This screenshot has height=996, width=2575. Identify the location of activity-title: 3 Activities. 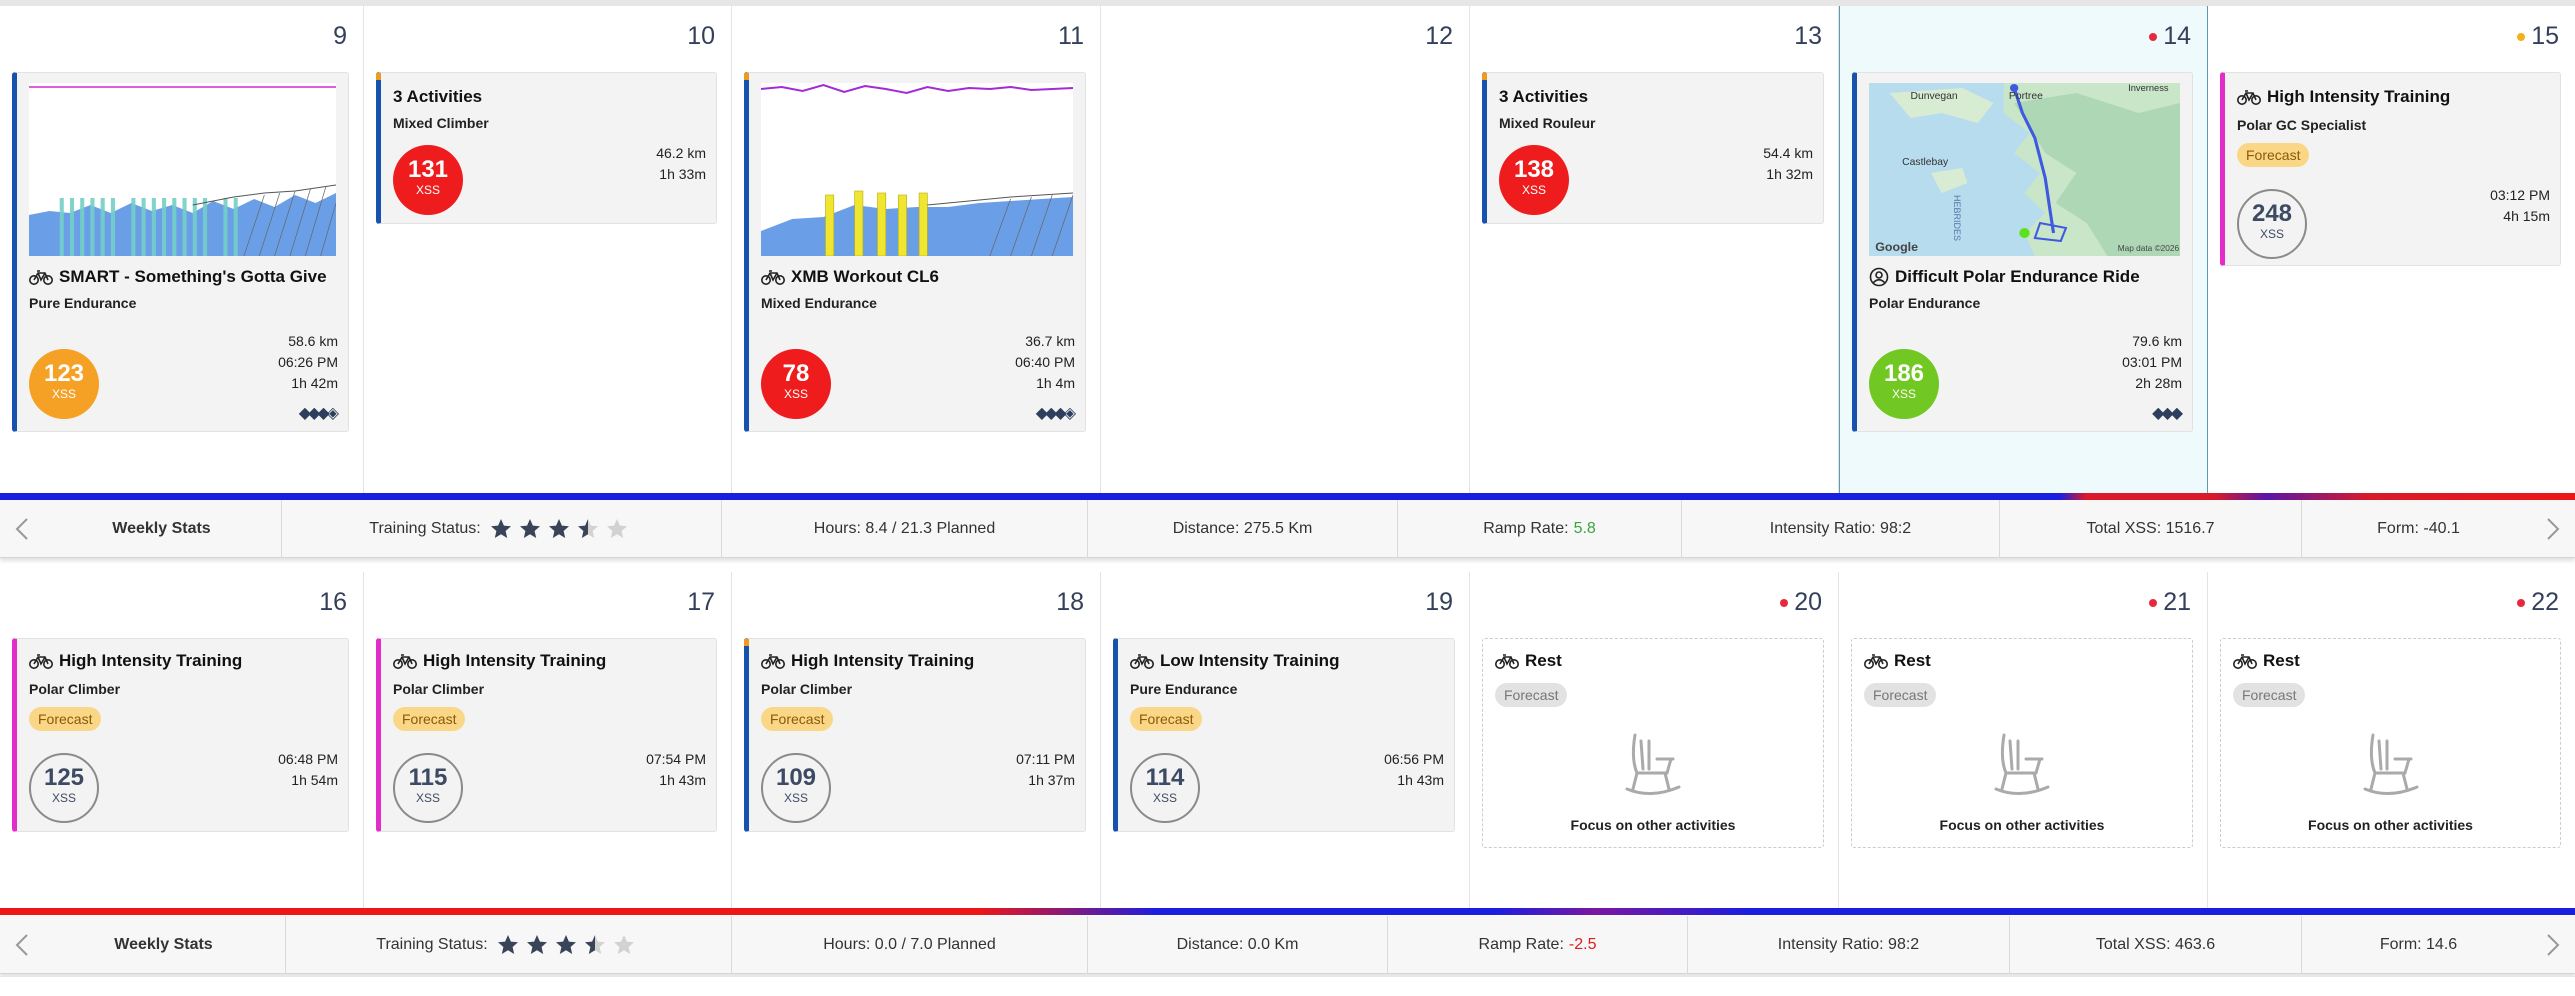
(1544, 96).